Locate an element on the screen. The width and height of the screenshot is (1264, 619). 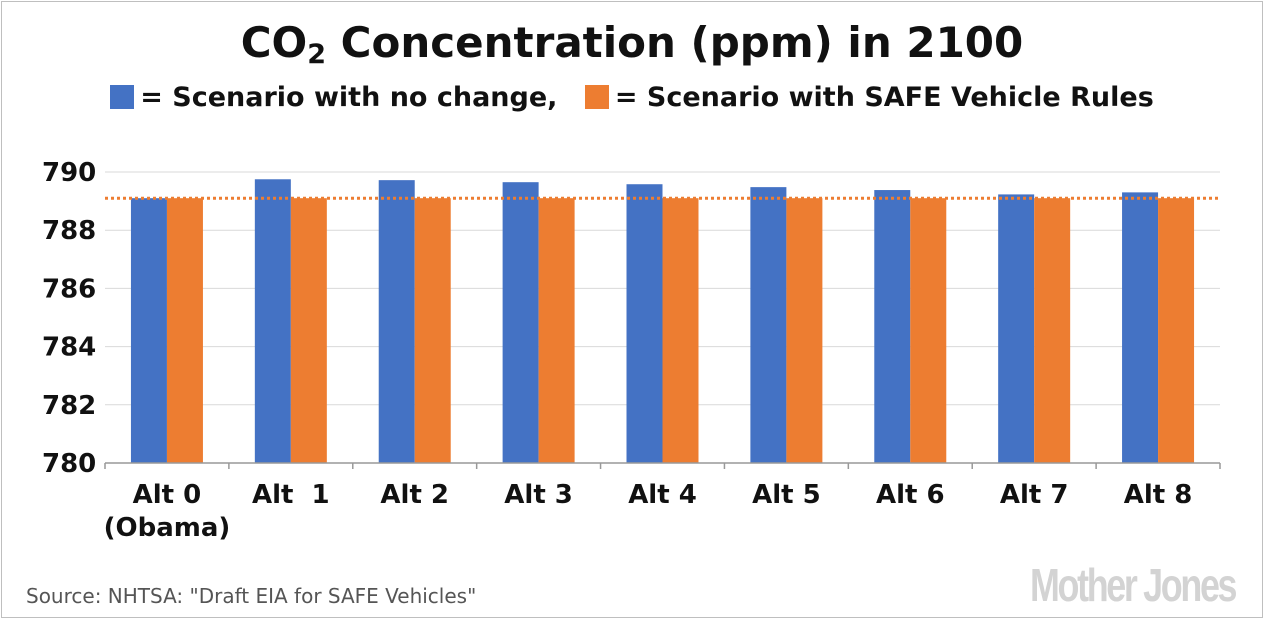
y-tick-label: 782 is located at coordinates (69, 406).